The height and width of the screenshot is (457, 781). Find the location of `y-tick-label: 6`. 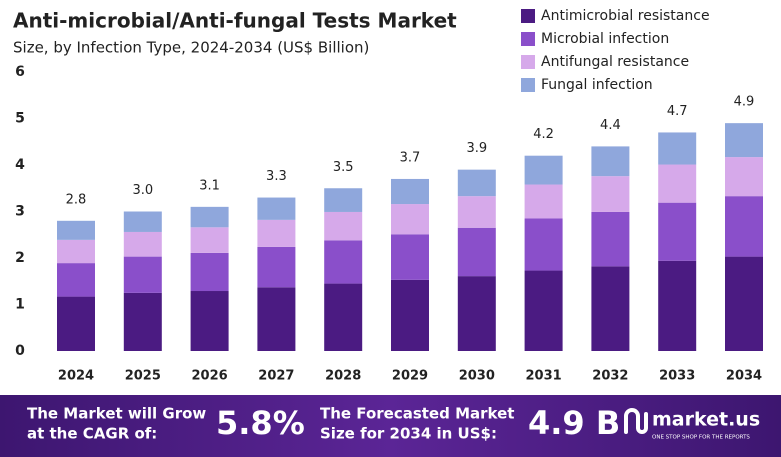

y-tick-label: 6 is located at coordinates (20, 72).